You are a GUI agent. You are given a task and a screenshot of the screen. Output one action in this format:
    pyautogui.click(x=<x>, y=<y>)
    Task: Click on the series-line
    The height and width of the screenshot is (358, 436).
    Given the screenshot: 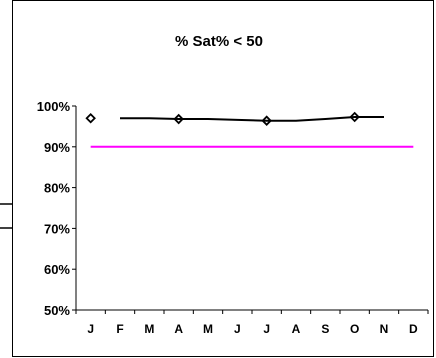 What is the action you would take?
    pyautogui.click(x=252, y=119)
    